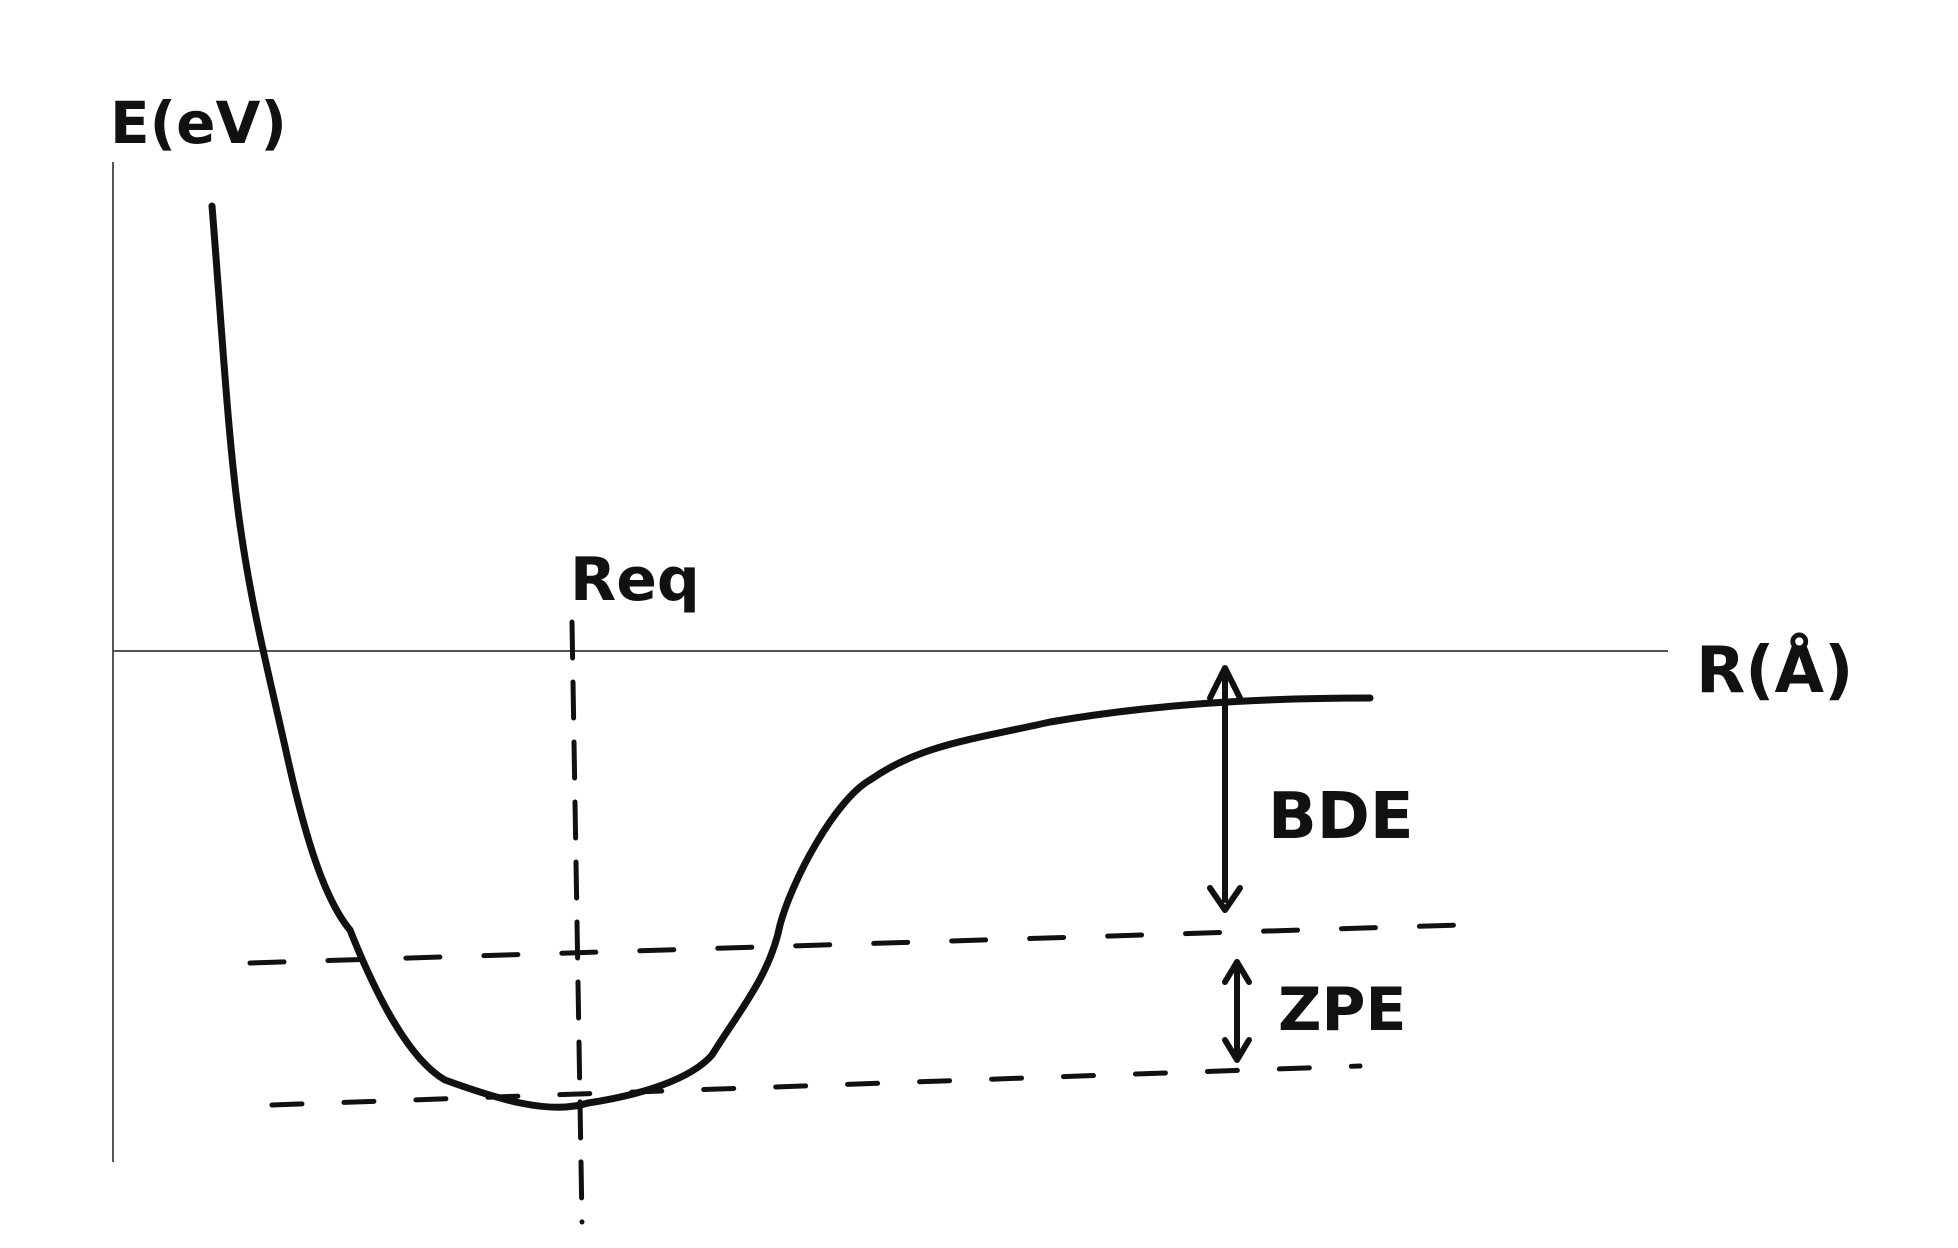 The image size is (1958, 1248). Describe the element at coordinates (1237, 972) in the screenshot. I see `zpe-arrow-head-up` at that location.